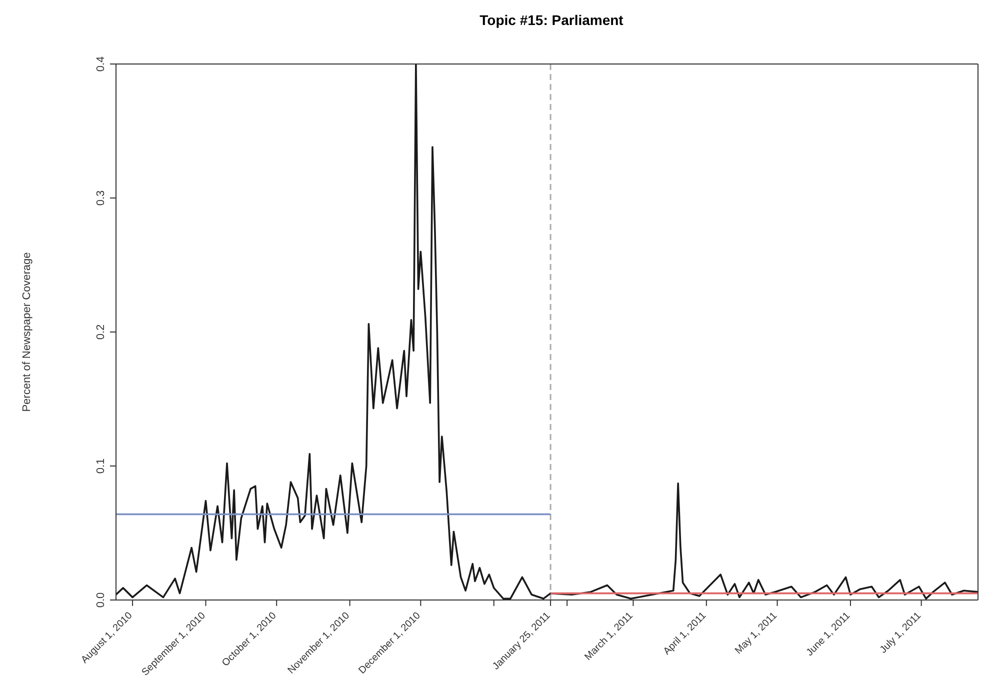  Describe the element at coordinates (26, 332) in the screenshot. I see `y-axis-title: Percent of Newspaper Coverage` at that location.